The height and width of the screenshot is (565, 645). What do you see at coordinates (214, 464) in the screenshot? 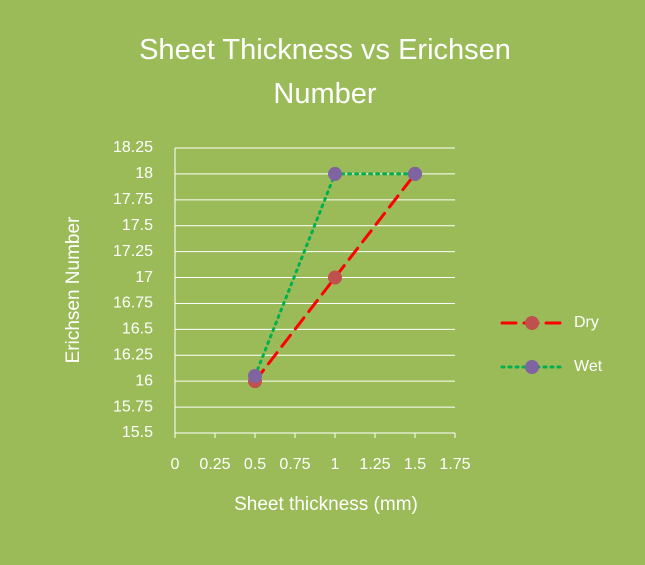
I see `x-tick-label: 0.25` at bounding box center [214, 464].